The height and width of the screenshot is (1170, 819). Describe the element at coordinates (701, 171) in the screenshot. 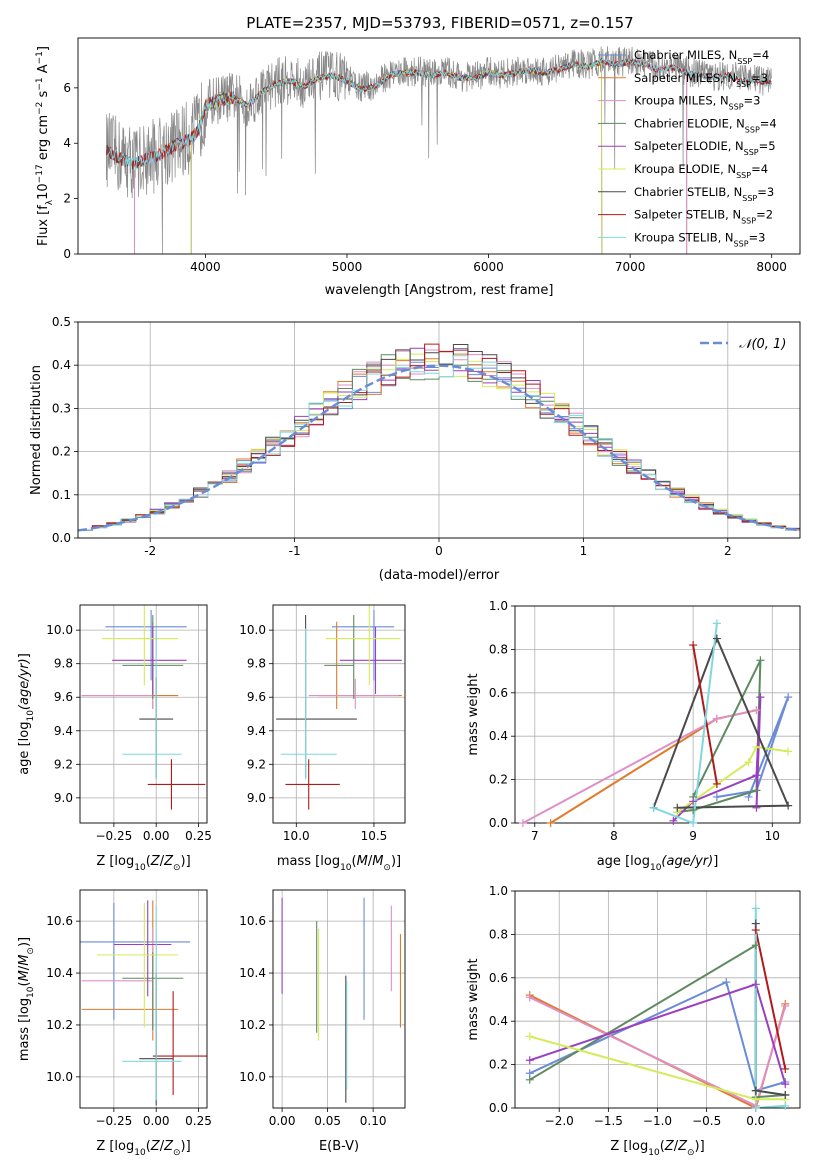

I see `legend-entry: Kroupa ELODIE, NSSP=4` at that location.